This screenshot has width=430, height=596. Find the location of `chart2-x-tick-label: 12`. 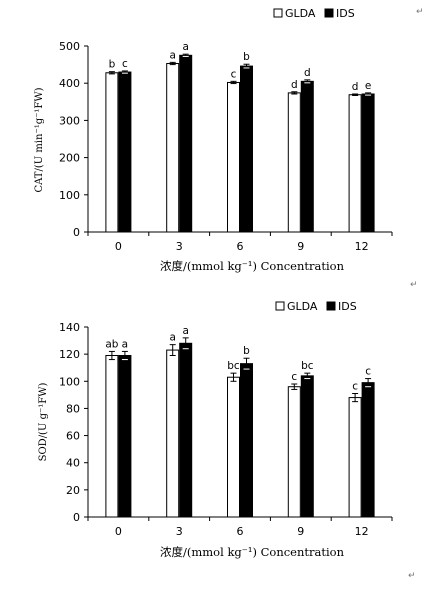

chart2-x-tick-label: 12 is located at coordinates (362, 531).